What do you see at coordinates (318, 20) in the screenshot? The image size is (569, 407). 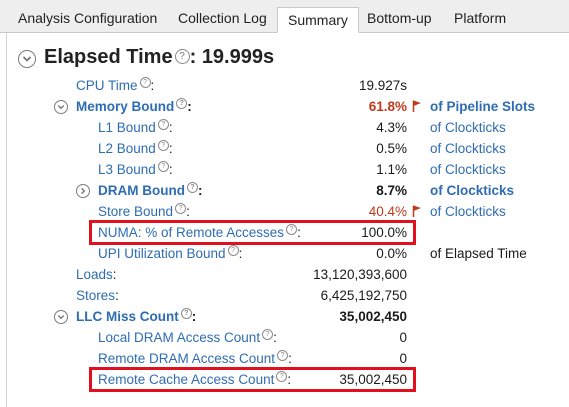 I see `tab-summary: Summary` at bounding box center [318, 20].